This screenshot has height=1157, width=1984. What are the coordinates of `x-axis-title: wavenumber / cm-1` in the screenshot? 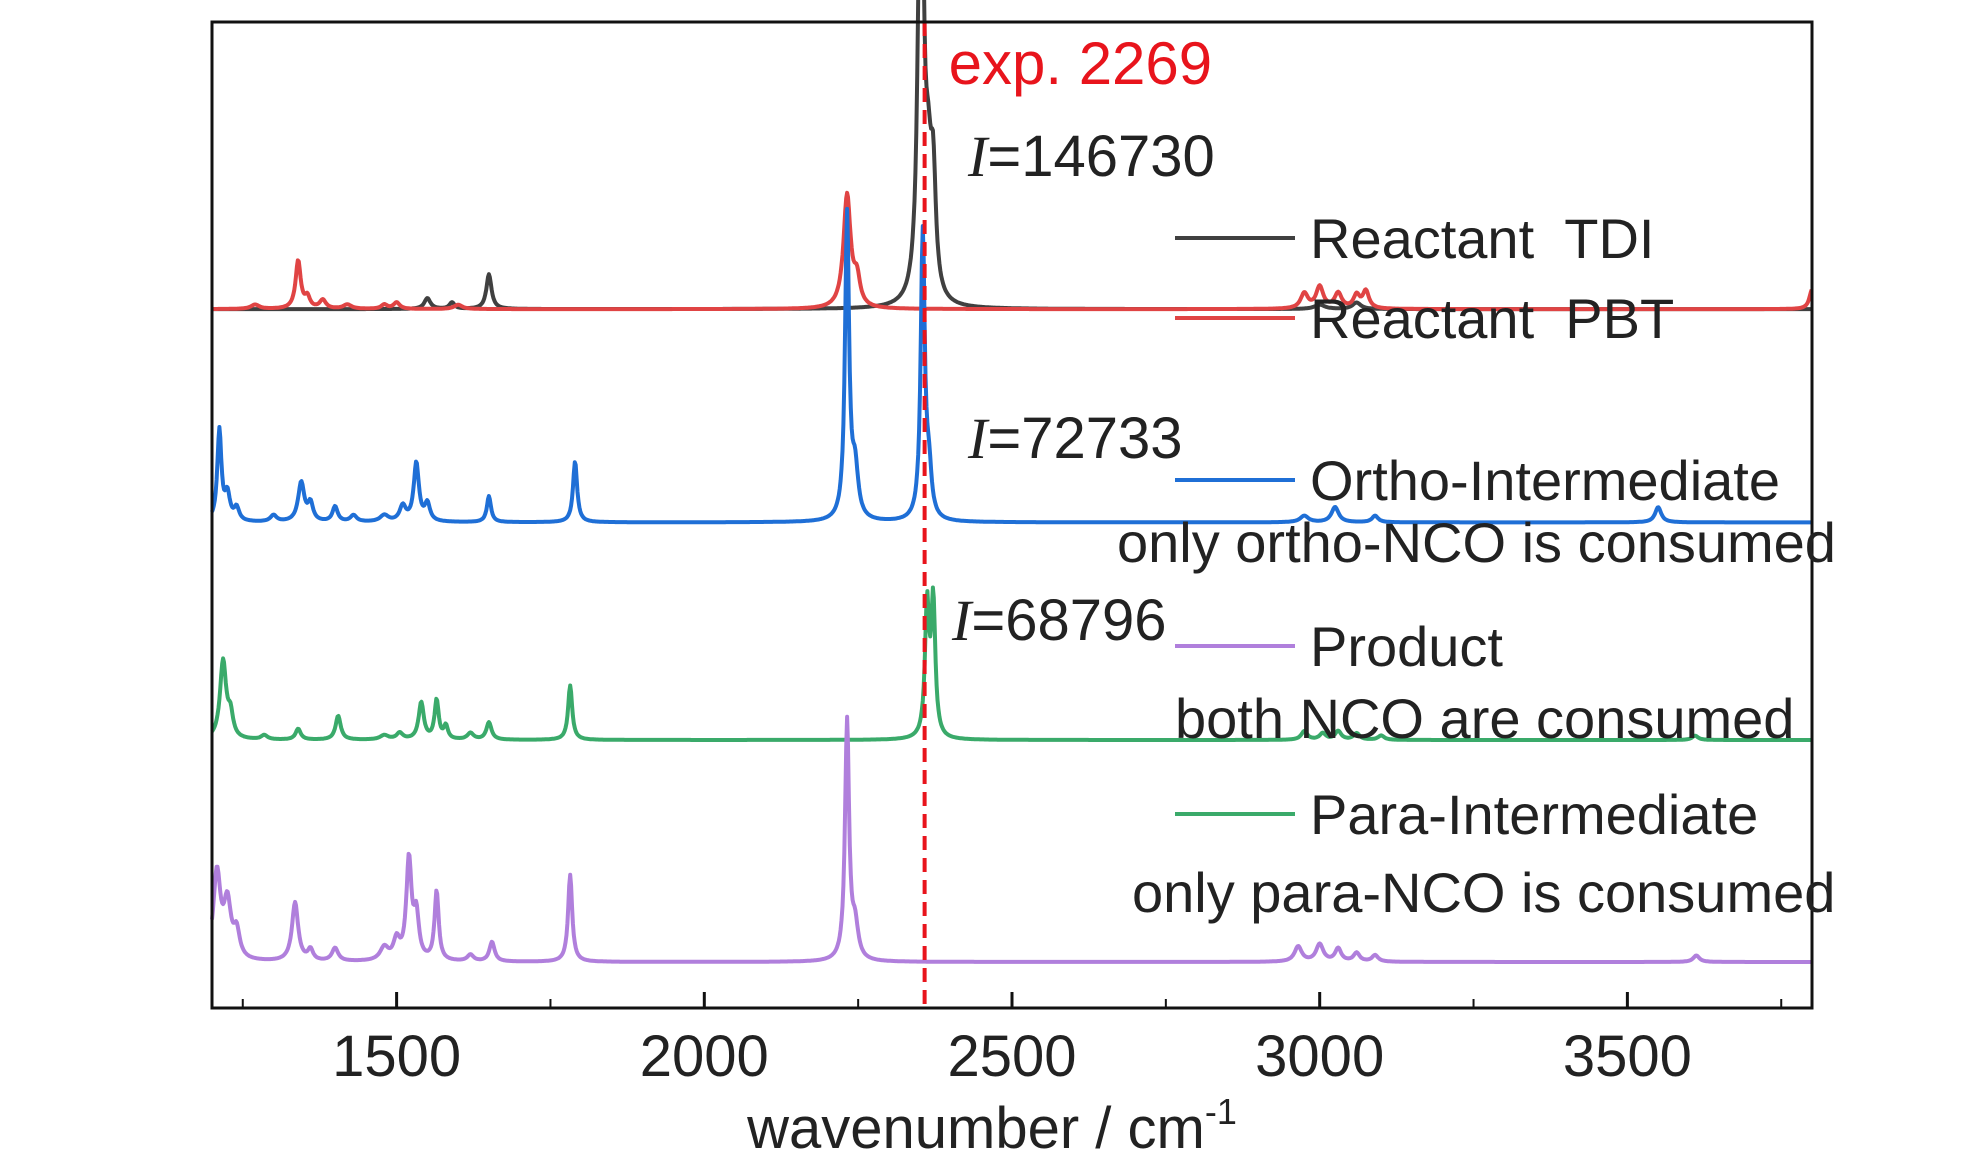 It's located at (991, 1124).